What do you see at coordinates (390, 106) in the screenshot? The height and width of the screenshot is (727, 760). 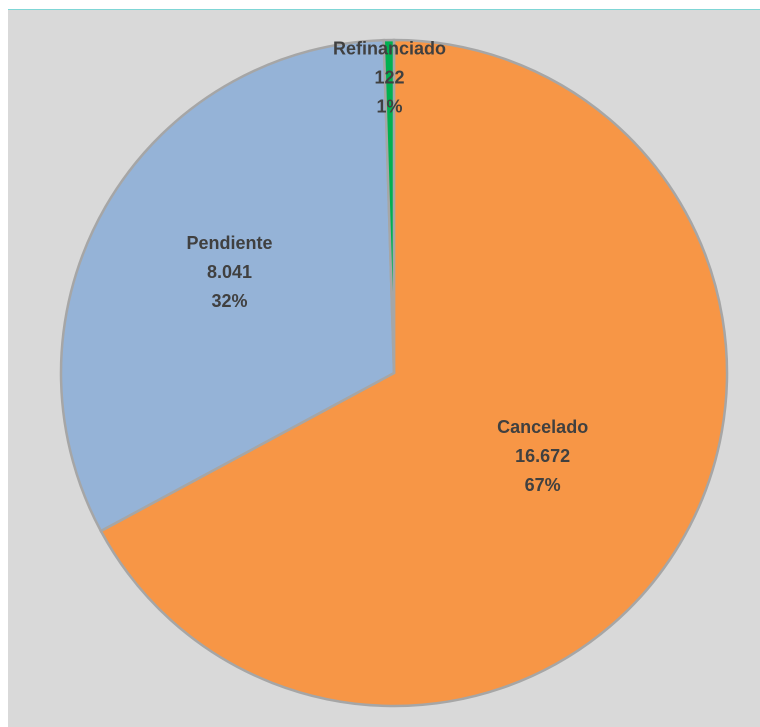 I see `label-percent: 1%` at bounding box center [390, 106].